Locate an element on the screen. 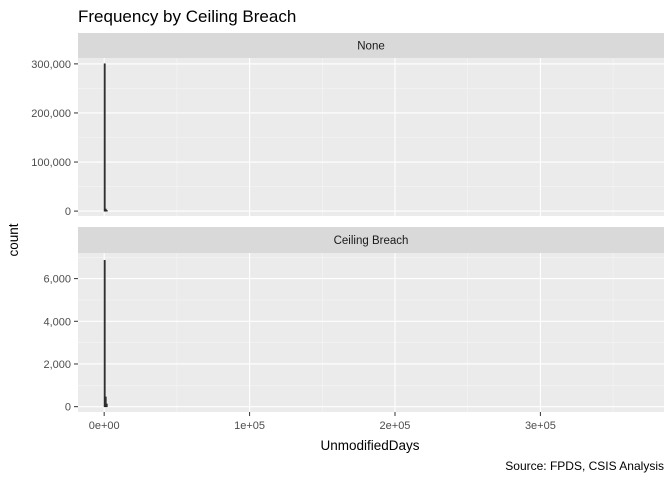  x-tick-label: 1e+05 is located at coordinates (249, 426).